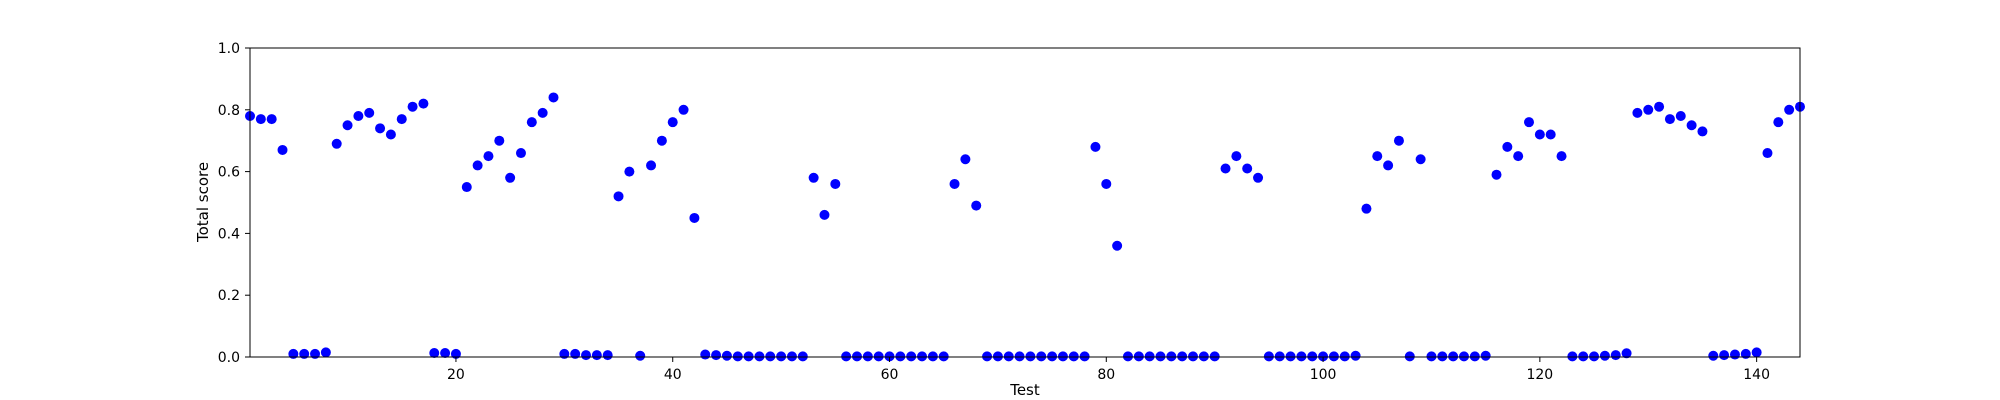 This screenshot has height=400, width=2000. I want to click on x-tick-label: 40, so click(673, 375).